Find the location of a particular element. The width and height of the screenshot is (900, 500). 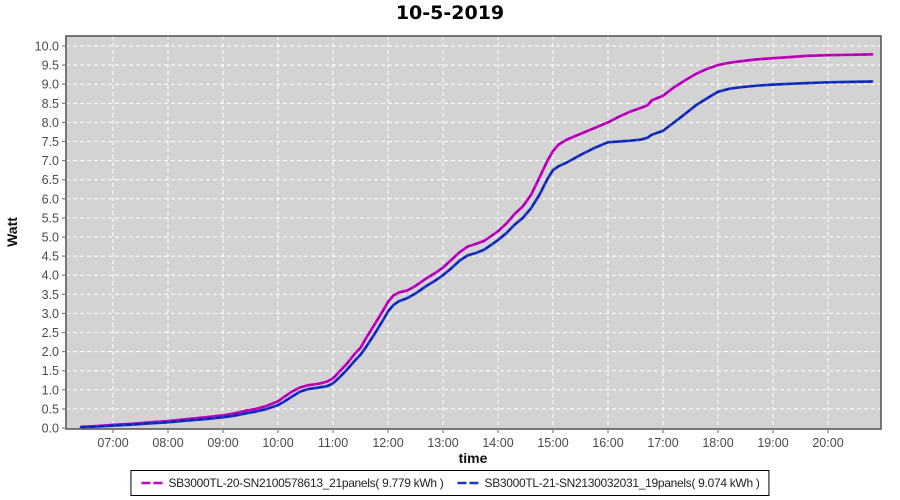

svg-text: 08:00 is located at coordinates (167, 443).